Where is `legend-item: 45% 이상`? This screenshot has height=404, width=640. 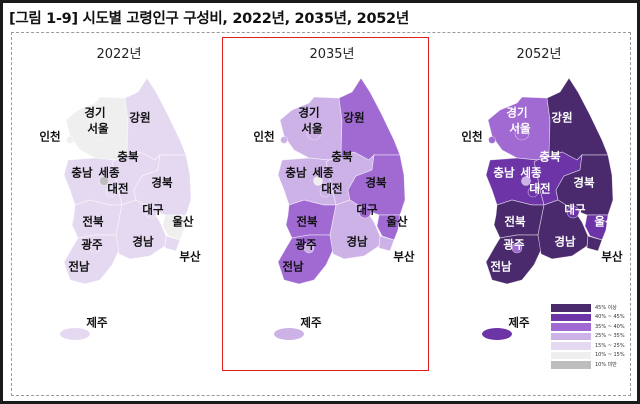 legend-item: 45% 이상 is located at coordinates (588, 308).